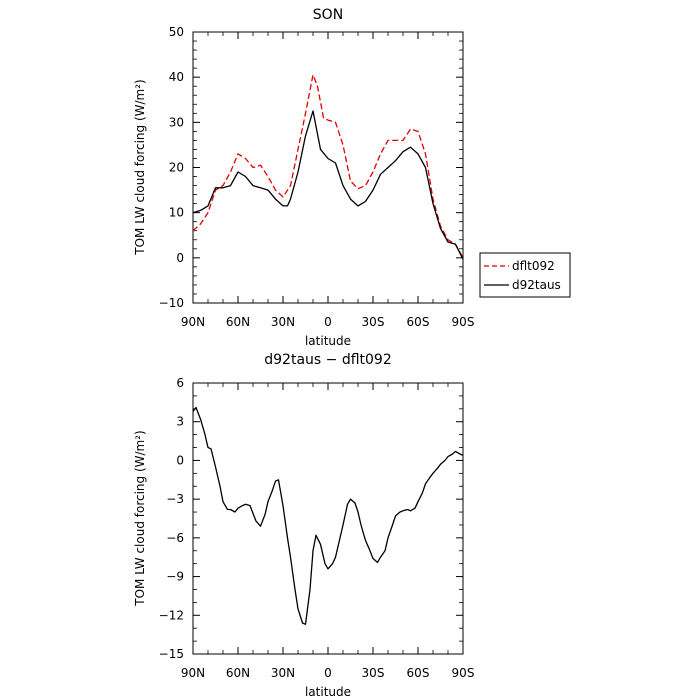  Describe the element at coordinates (328, 15) in the screenshot. I see `chart-title: SON` at that location.